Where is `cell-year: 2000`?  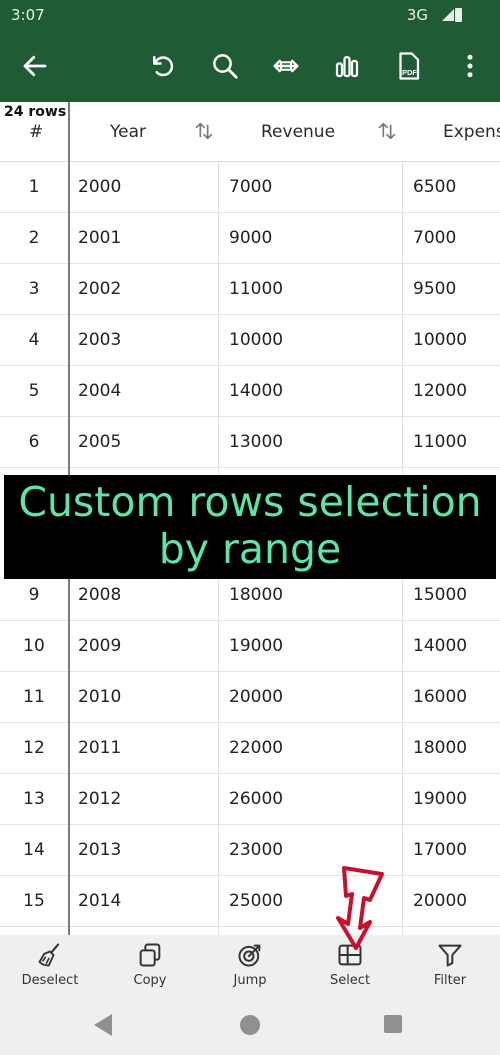 cell-year: 2000 is located at coordinates (100, 187).